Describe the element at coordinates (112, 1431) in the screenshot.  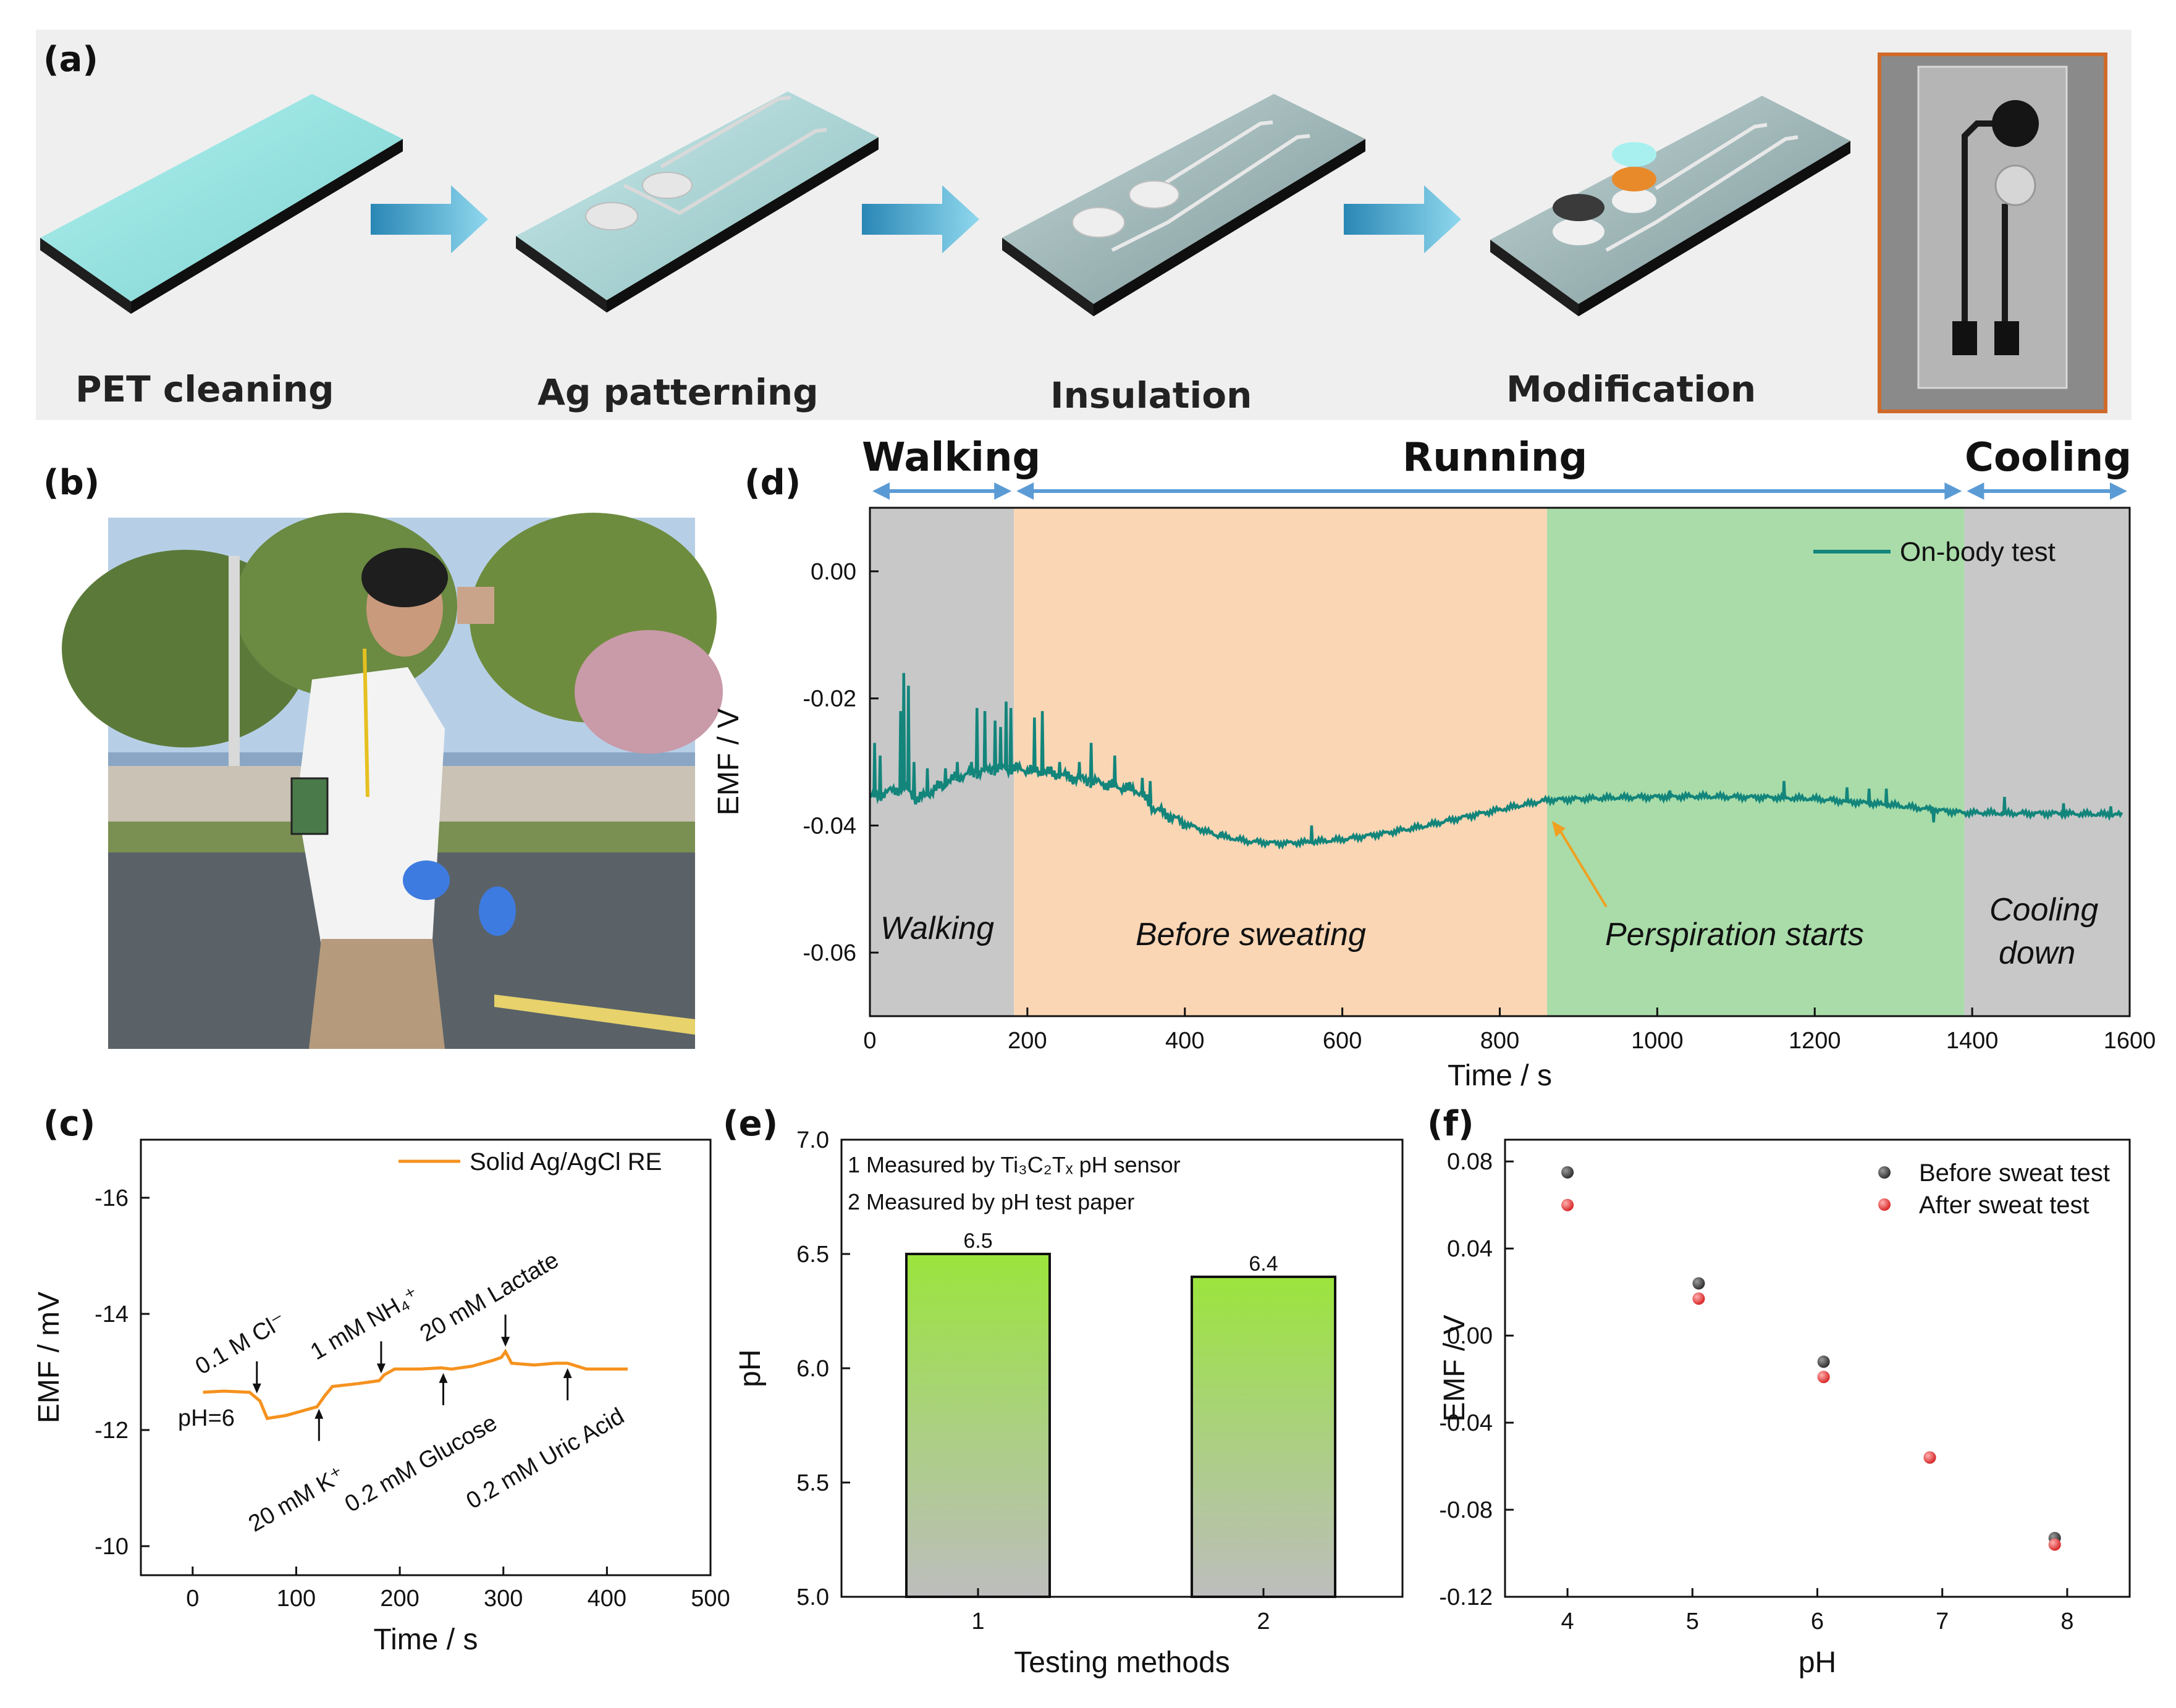
I see `y-tick-label: -12` at that location.